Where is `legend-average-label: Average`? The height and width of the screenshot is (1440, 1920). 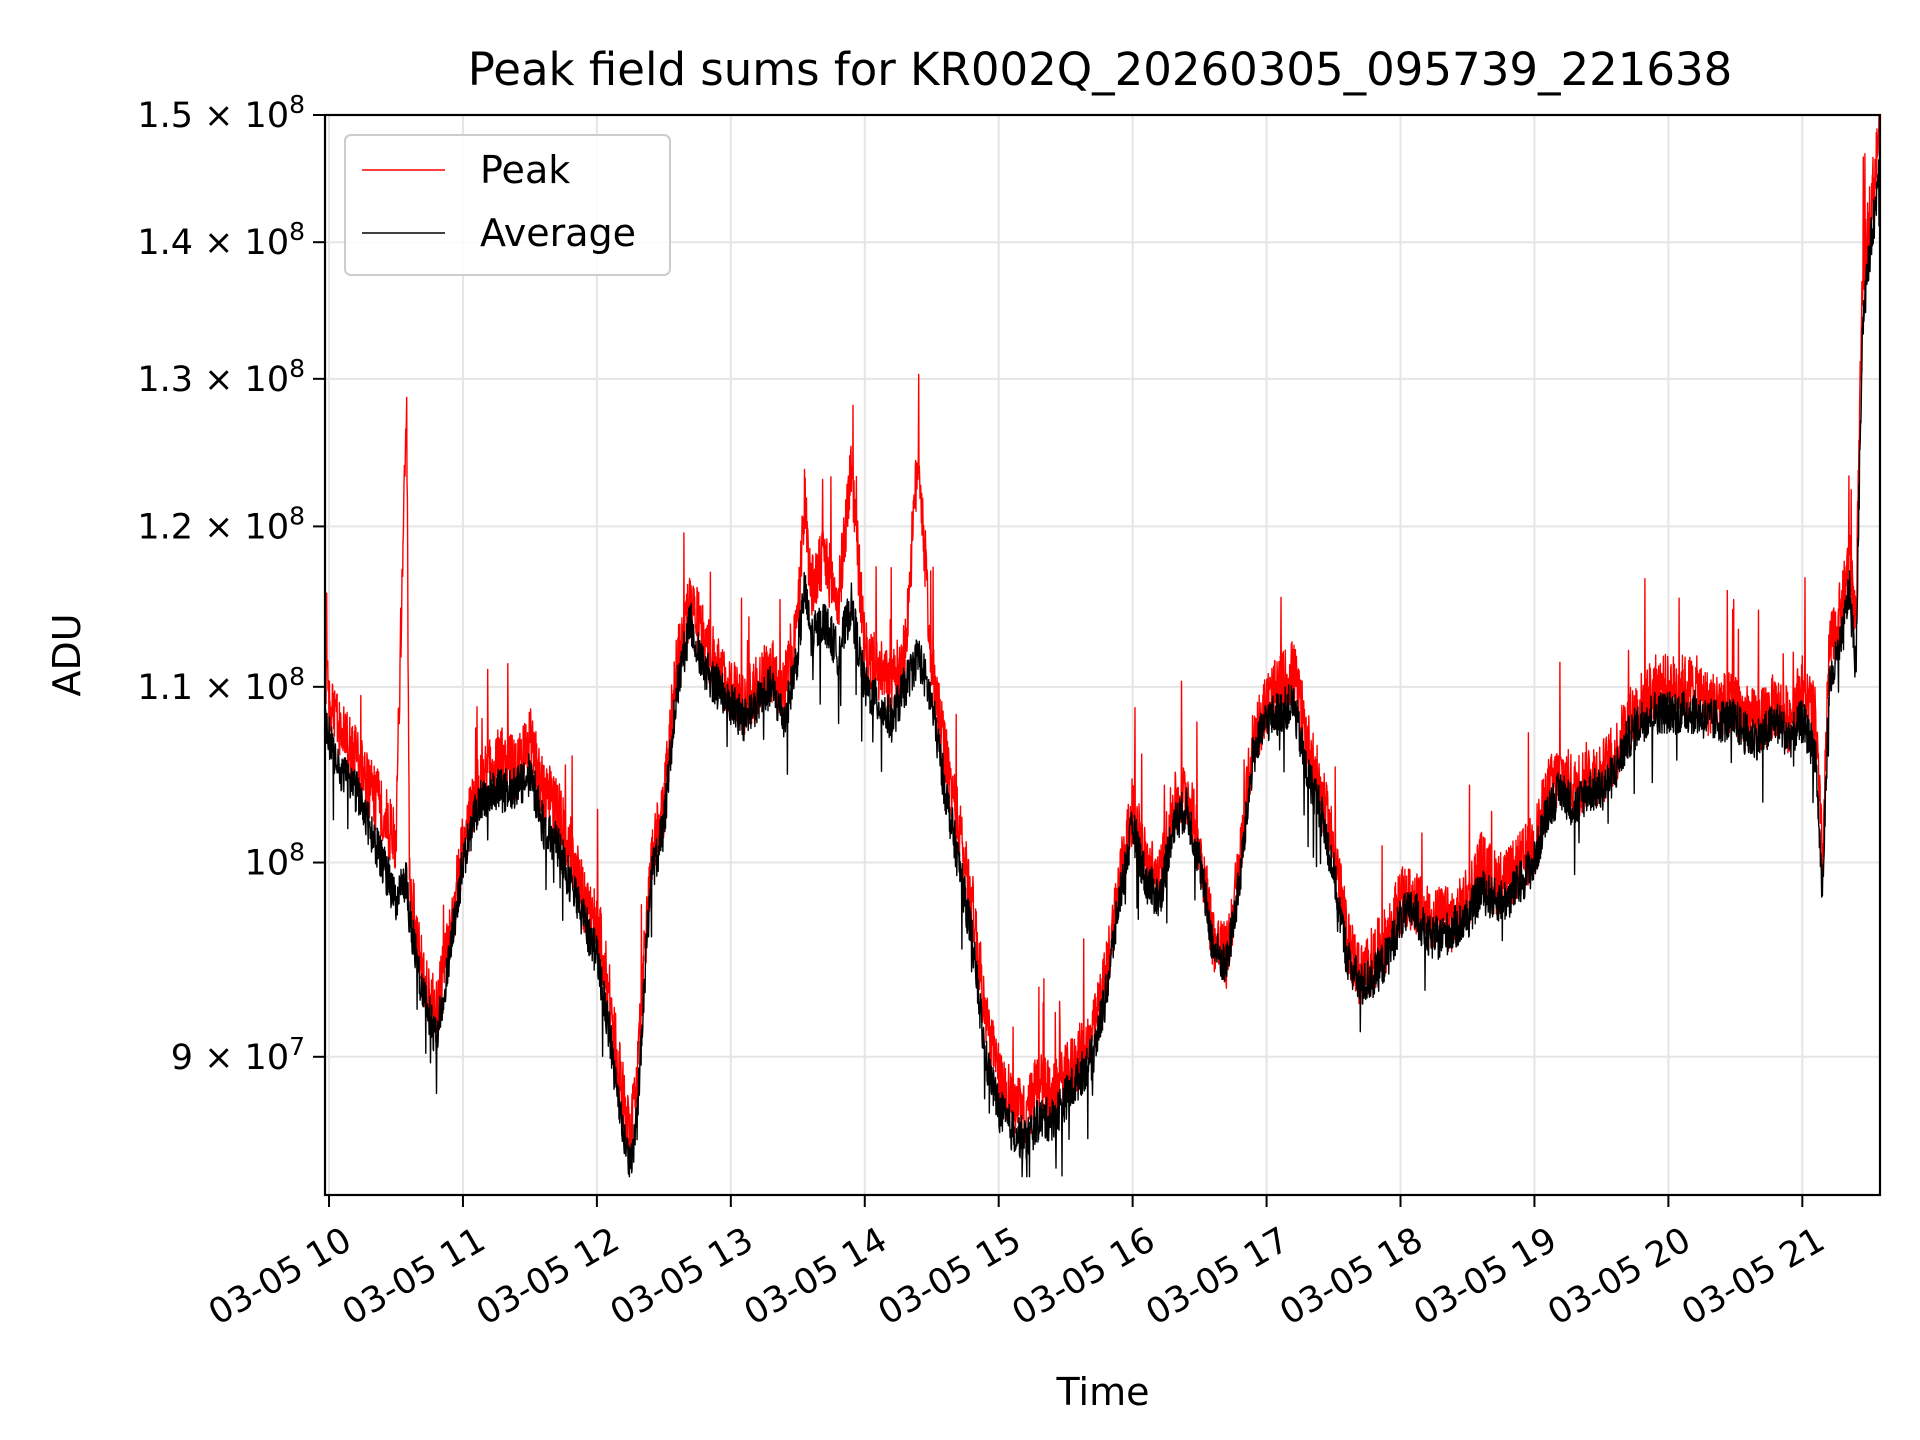 legend-average-label: Average is located at coordinates (558, 233).